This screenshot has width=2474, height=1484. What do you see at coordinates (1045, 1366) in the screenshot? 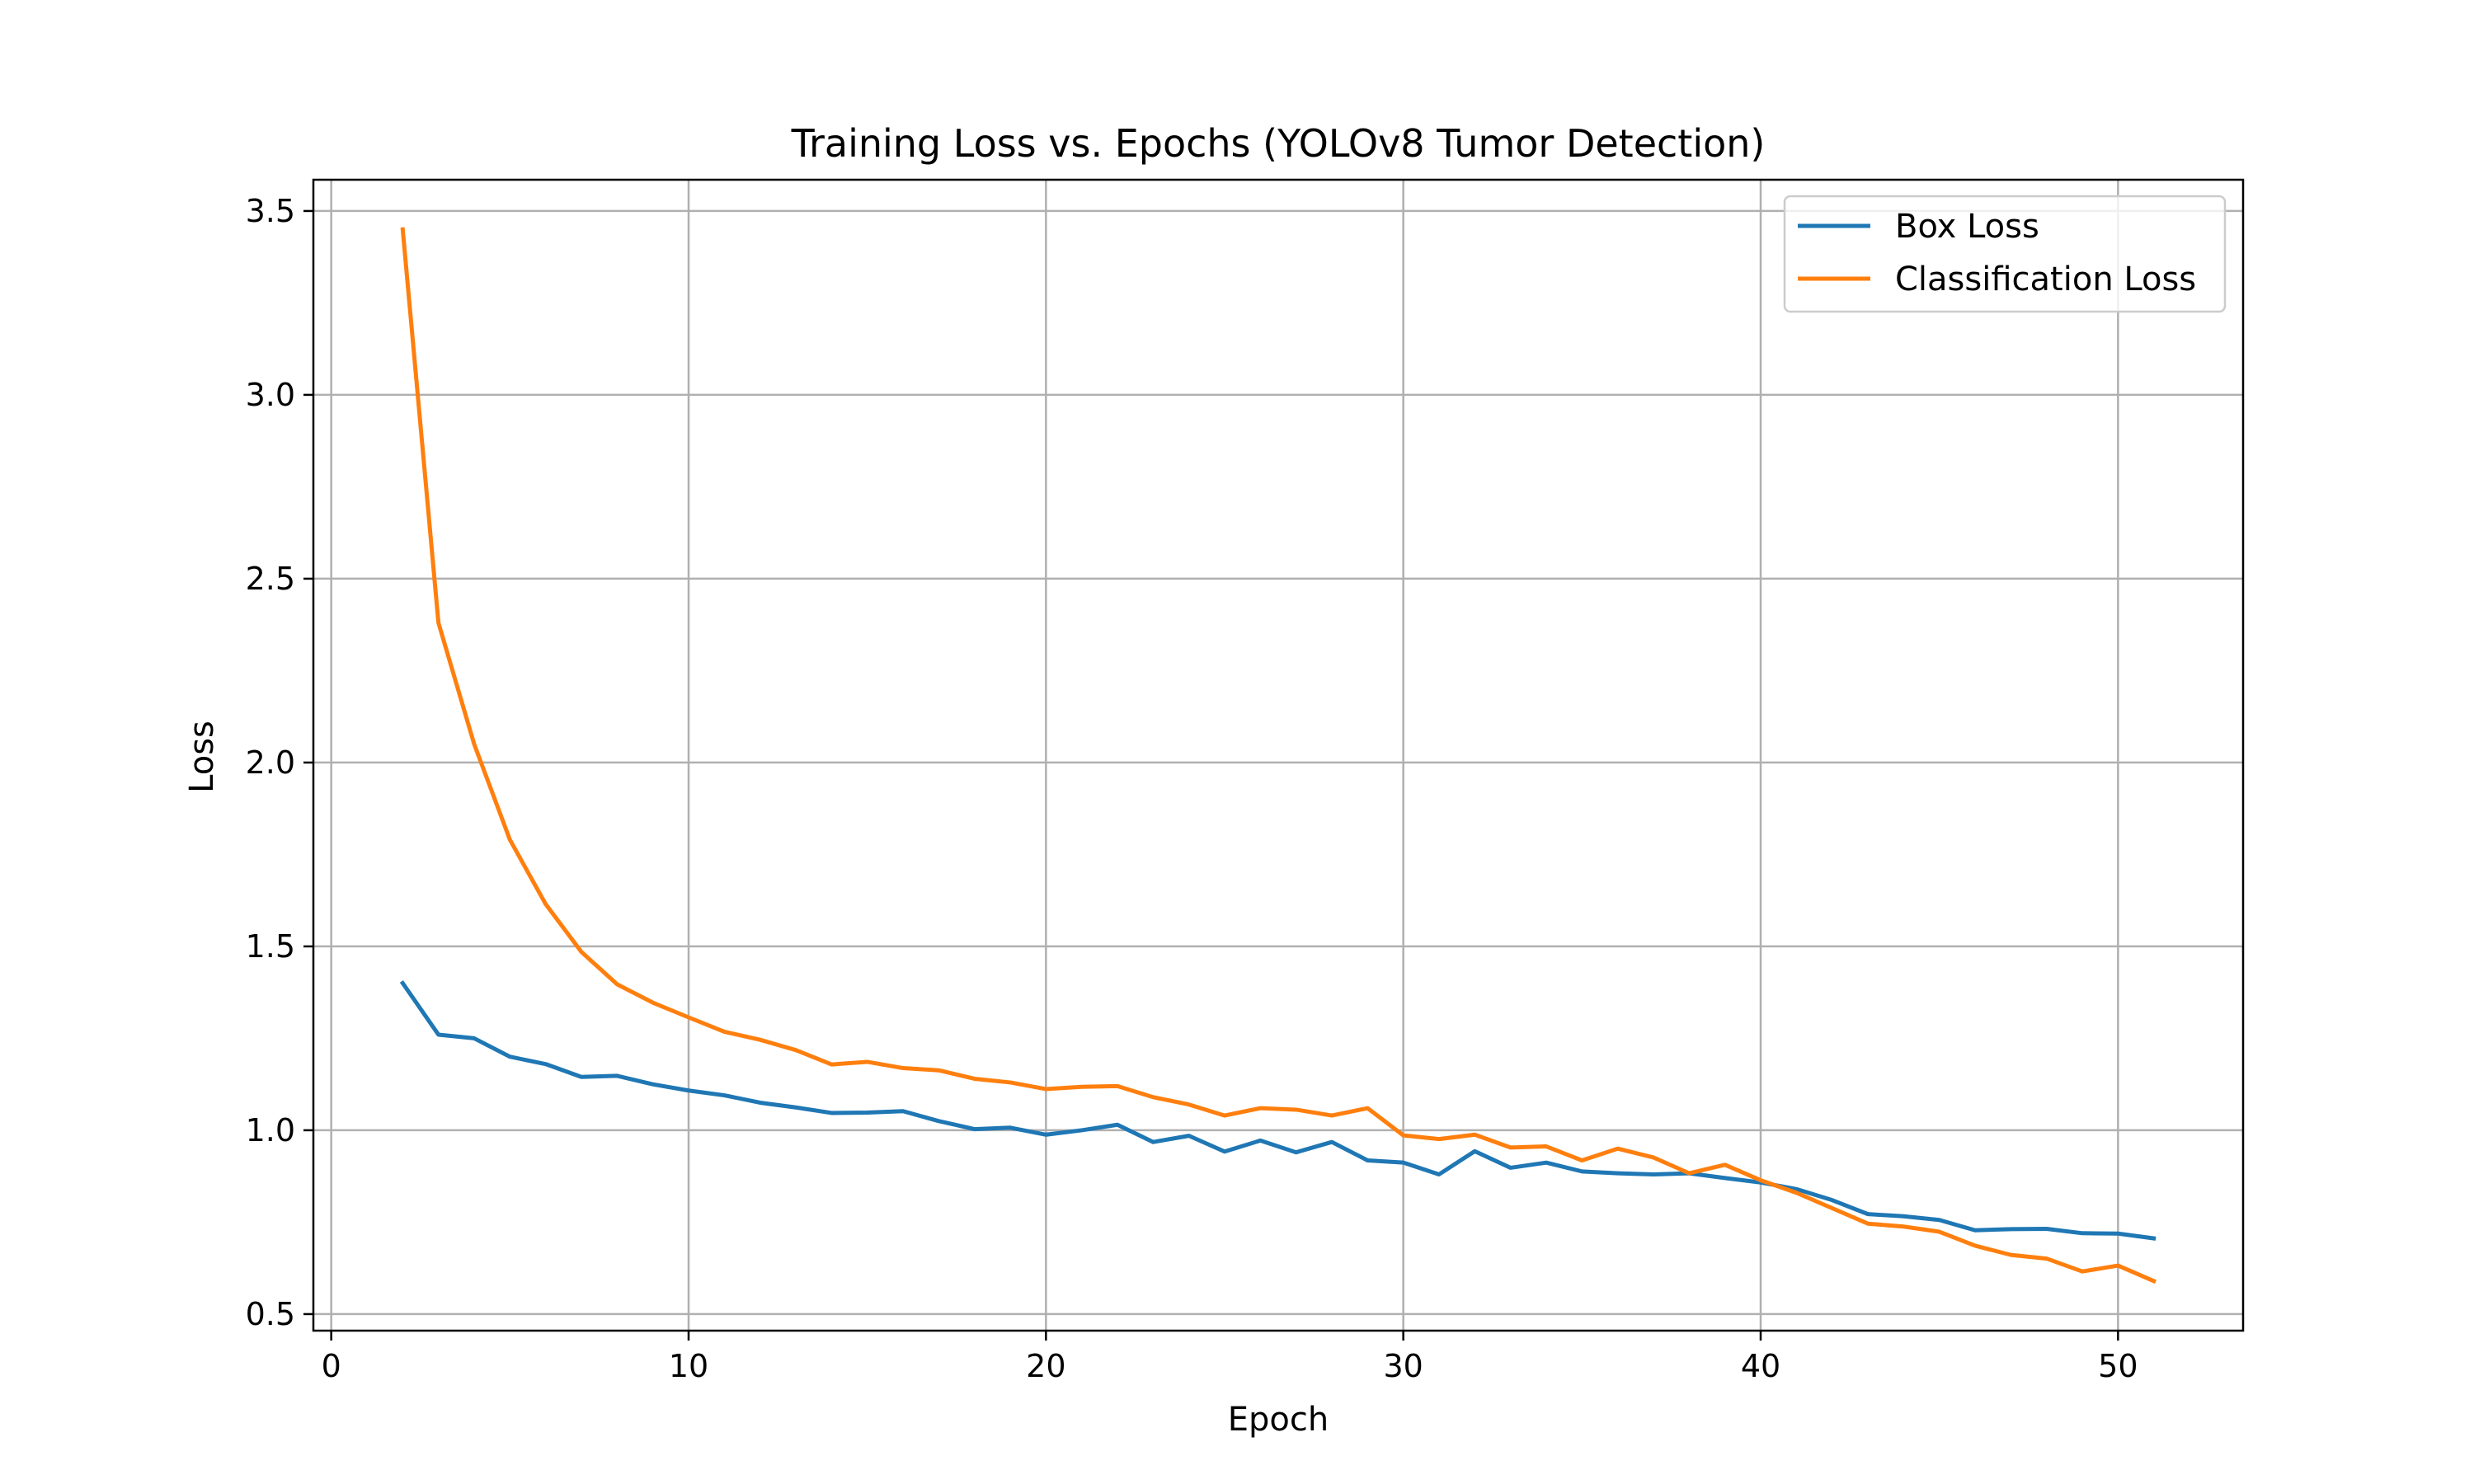
I see `x-tick-label: 20` at bounding box center [1045, 1366].